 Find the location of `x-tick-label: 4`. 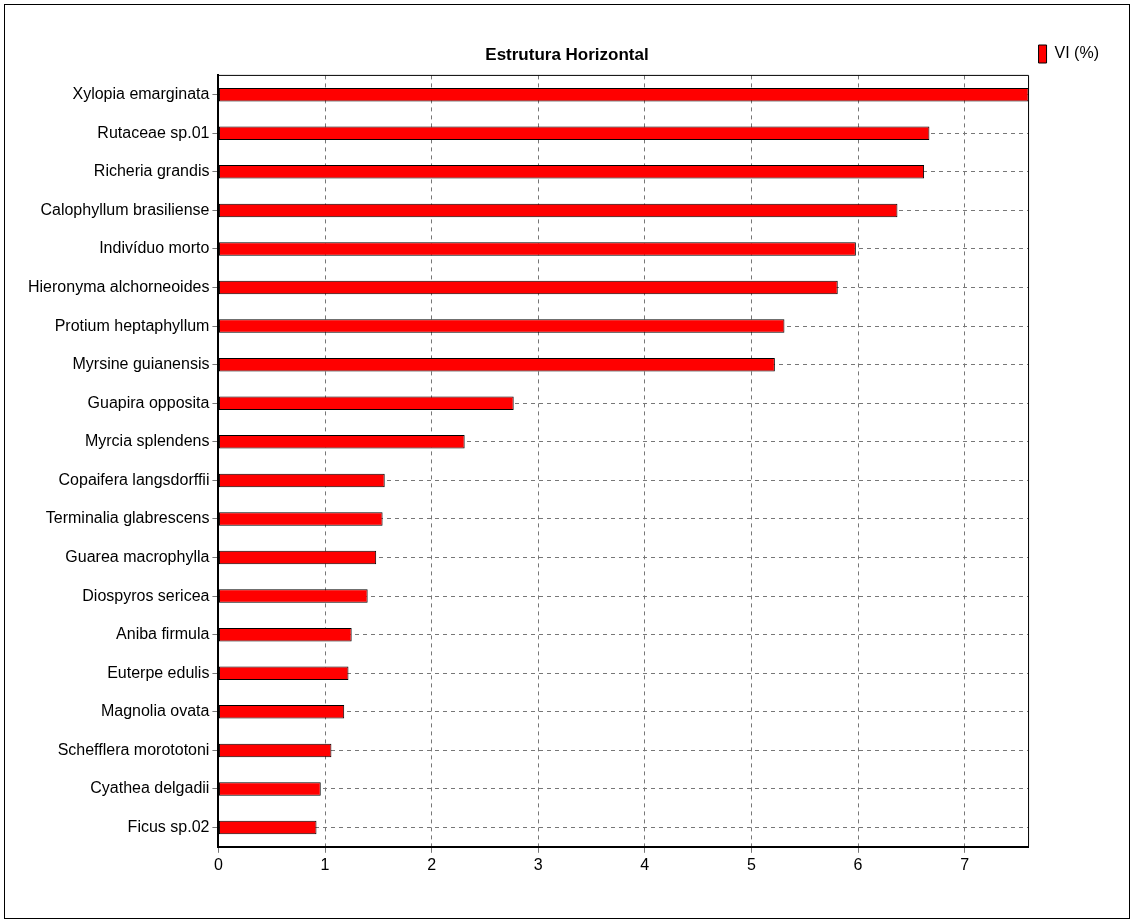

x-tick-label: 4 is located at coordinates (645, 864).